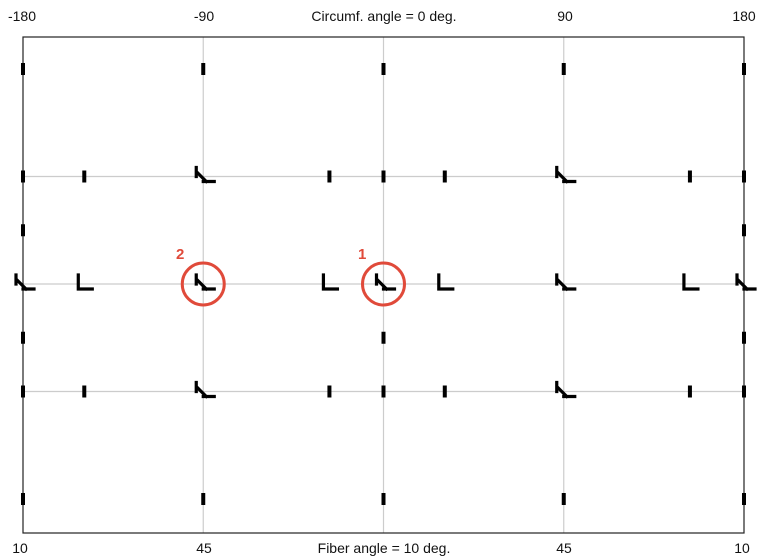 The height and width of the screenshot is (558, 759). Describe the element at coordinates (744, 16) in the screenshot. I see `top-tick-label: 180` at that location.